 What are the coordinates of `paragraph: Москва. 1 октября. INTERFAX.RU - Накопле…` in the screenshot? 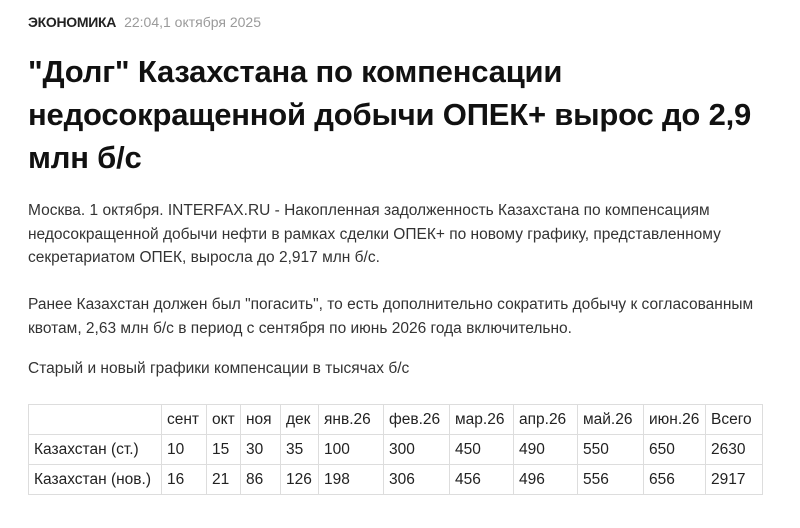 It's located at (374, 234).